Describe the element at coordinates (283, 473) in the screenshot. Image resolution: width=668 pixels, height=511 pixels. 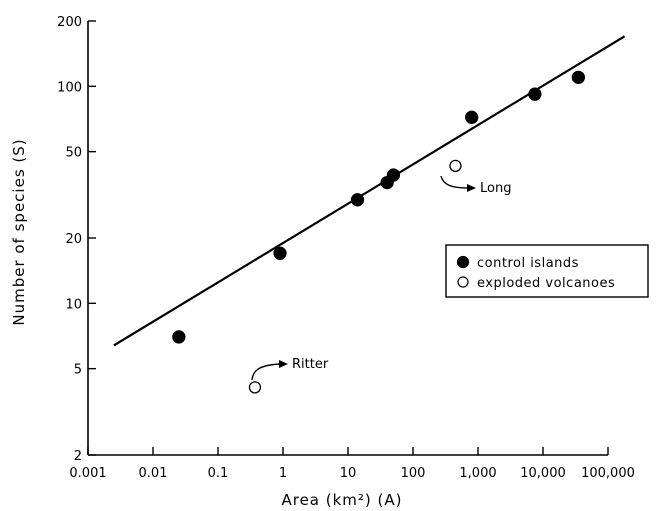
I see `x-tick-label-3: 1` at that location.